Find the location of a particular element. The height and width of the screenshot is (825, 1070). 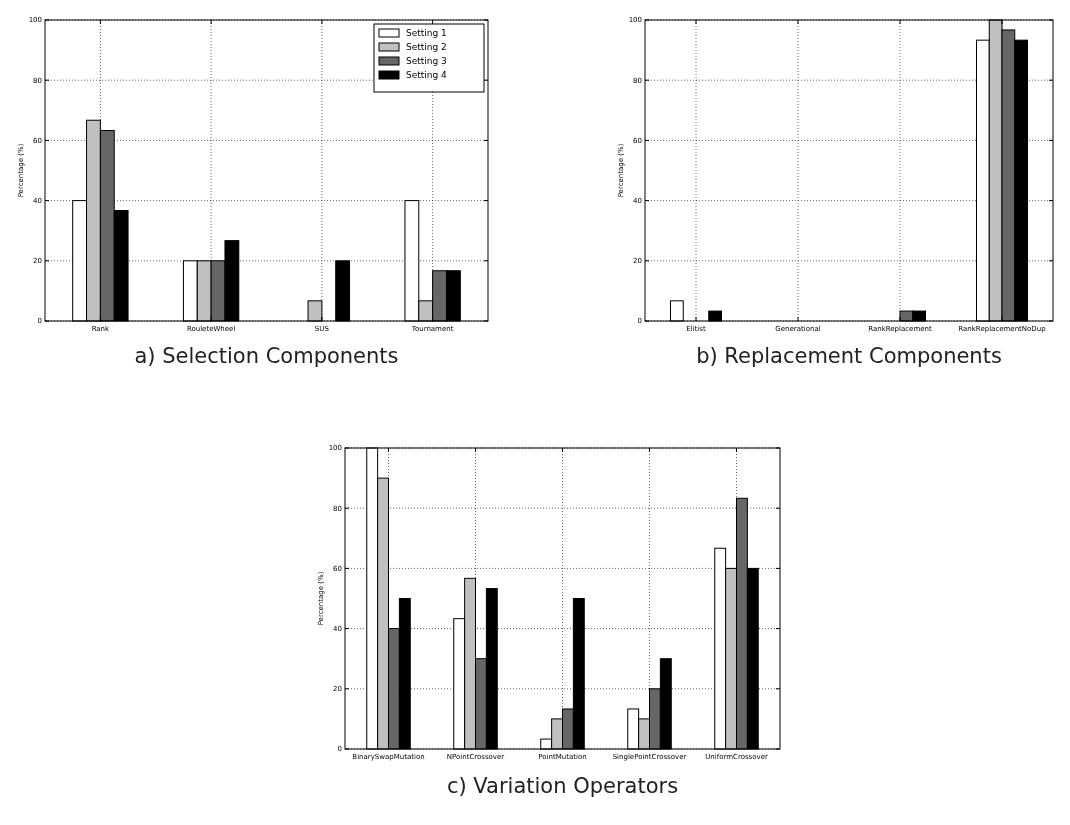

legend-label: Setting 1 is located at coordinates (426, 33).